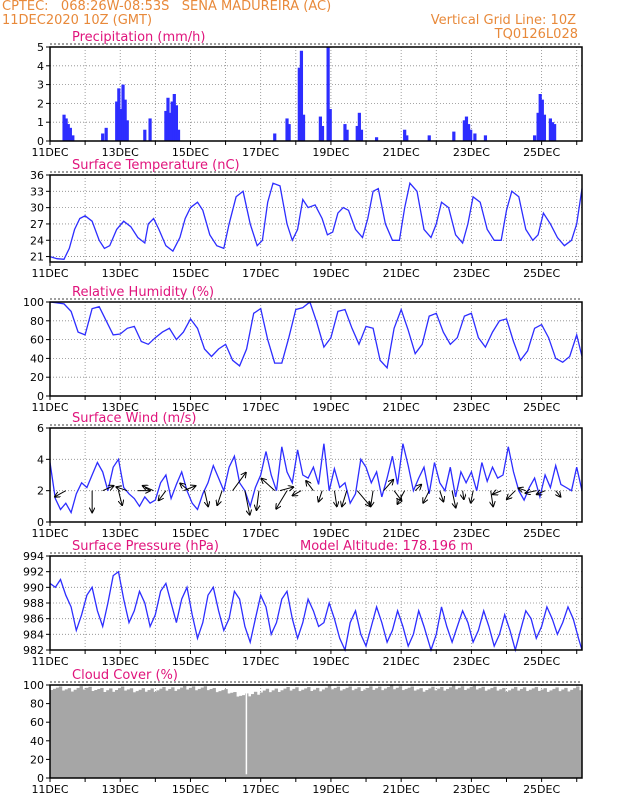  What do you see at coordinates (37, 257) in the screenshot?
I see `y-tick-label: 21` at bounding box center [37, 257].